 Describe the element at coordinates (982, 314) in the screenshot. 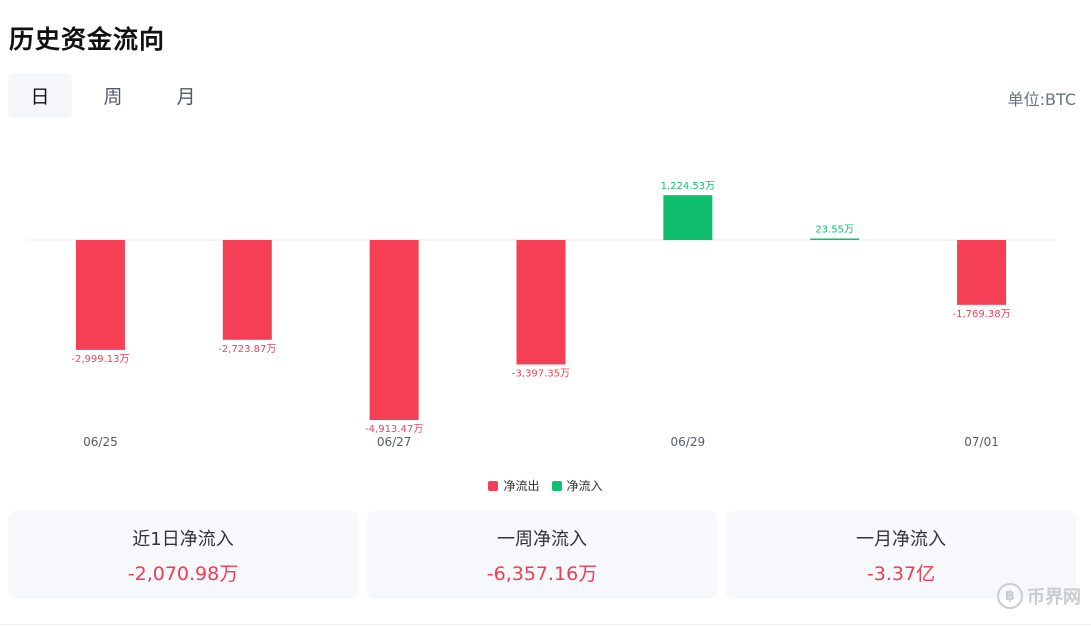

I see `data-label-07/01: -1,769.38万` at that location.